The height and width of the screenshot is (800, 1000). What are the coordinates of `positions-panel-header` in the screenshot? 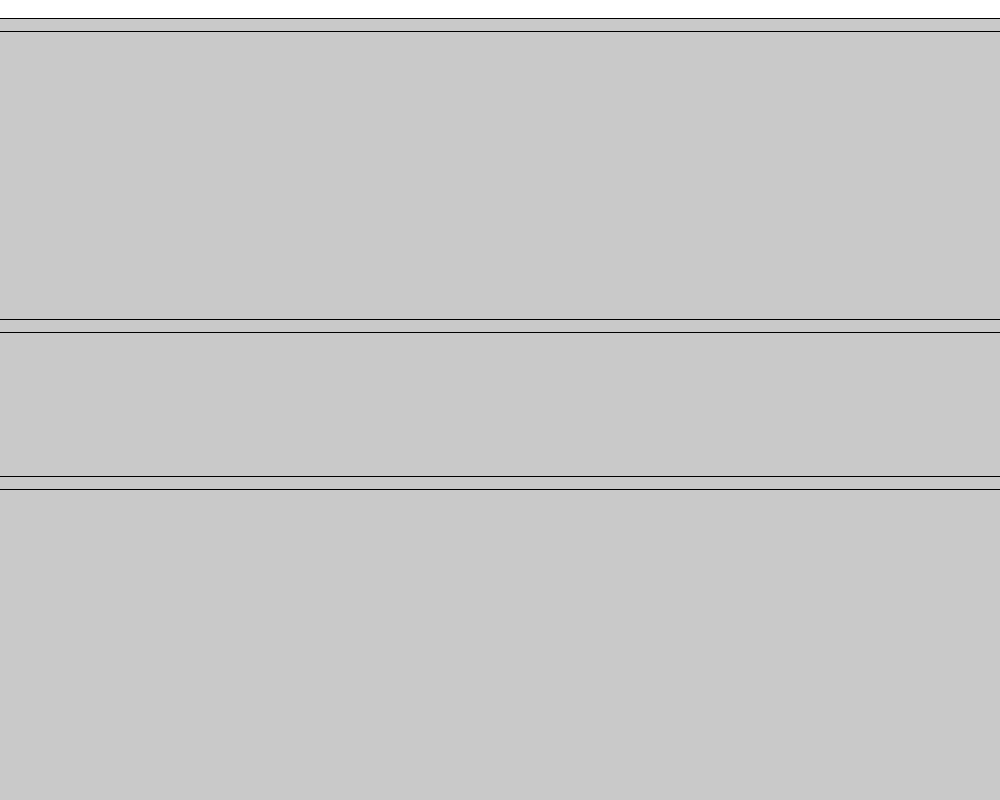 It's located at (500, 326).